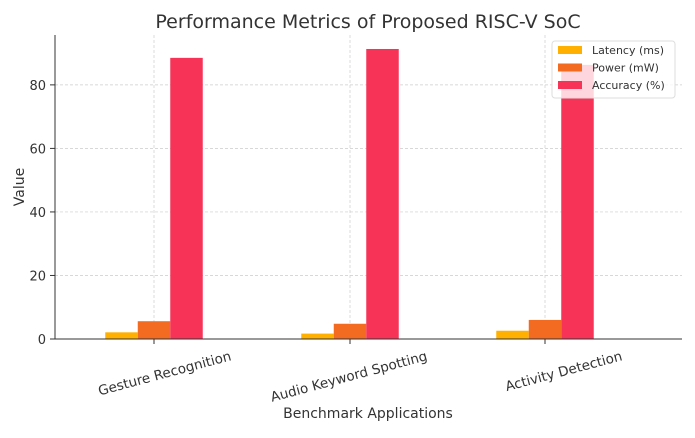  What do you see at coordinates (20, 187) in the screenshot?
I see `y-axis-label: Value` at bounding box center [20, 187].